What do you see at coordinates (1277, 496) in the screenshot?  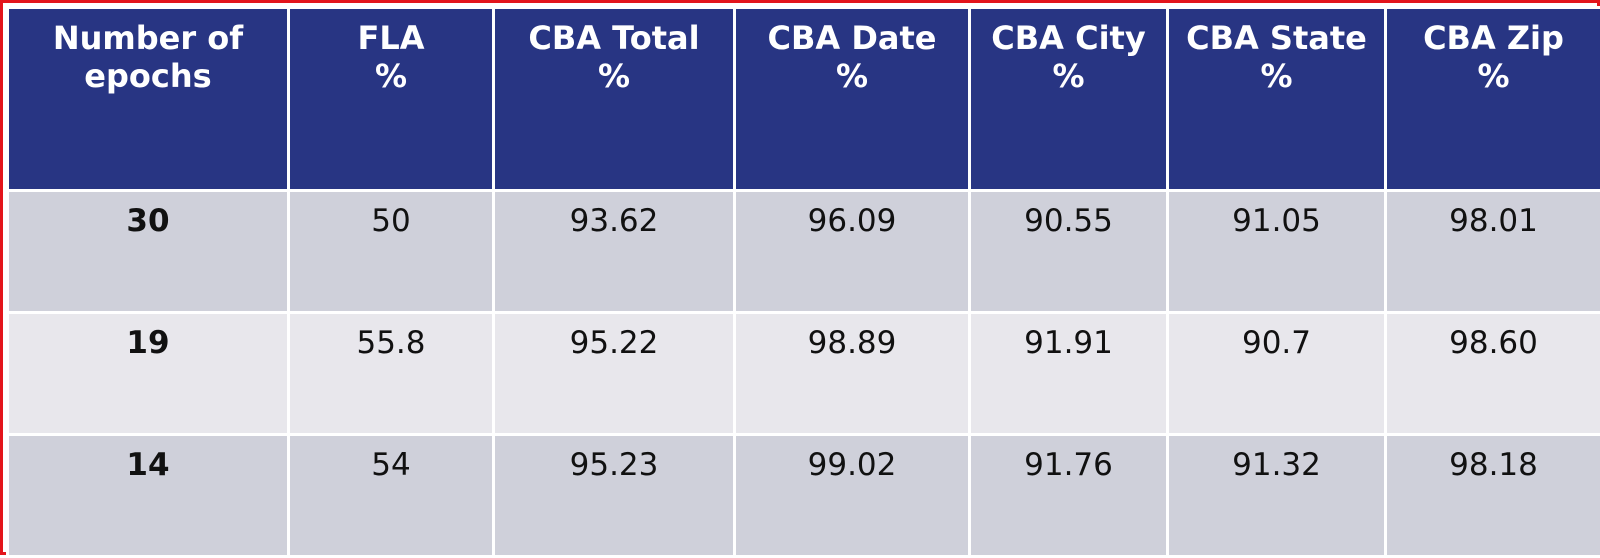 I see `cba-state-cell: 91.32` at bounding box center [1277, 496].